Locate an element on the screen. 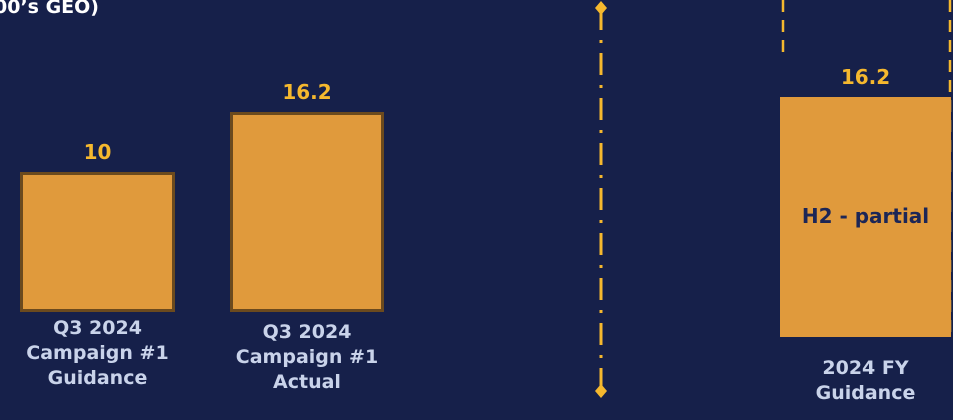 This screenshot has height=420, width=953. x-tick-label: Q3 2024 Campaign #1 Guidance is located at coordinates (97, 353).